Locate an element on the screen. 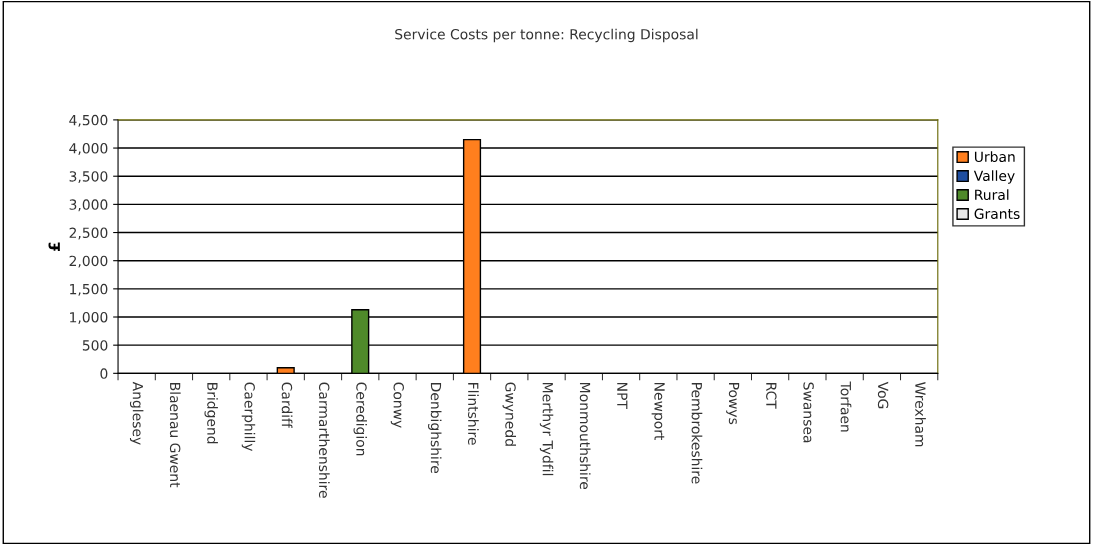 This screenshot has width=1093, height=545. x-tick-label: Bridgend is located at coordinates (211, 413).